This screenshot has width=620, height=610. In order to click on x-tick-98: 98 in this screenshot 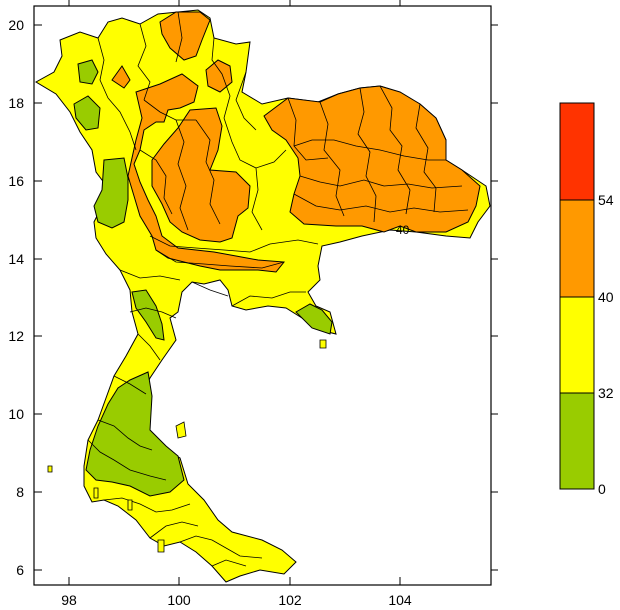, I will do `click(69, 600)`.